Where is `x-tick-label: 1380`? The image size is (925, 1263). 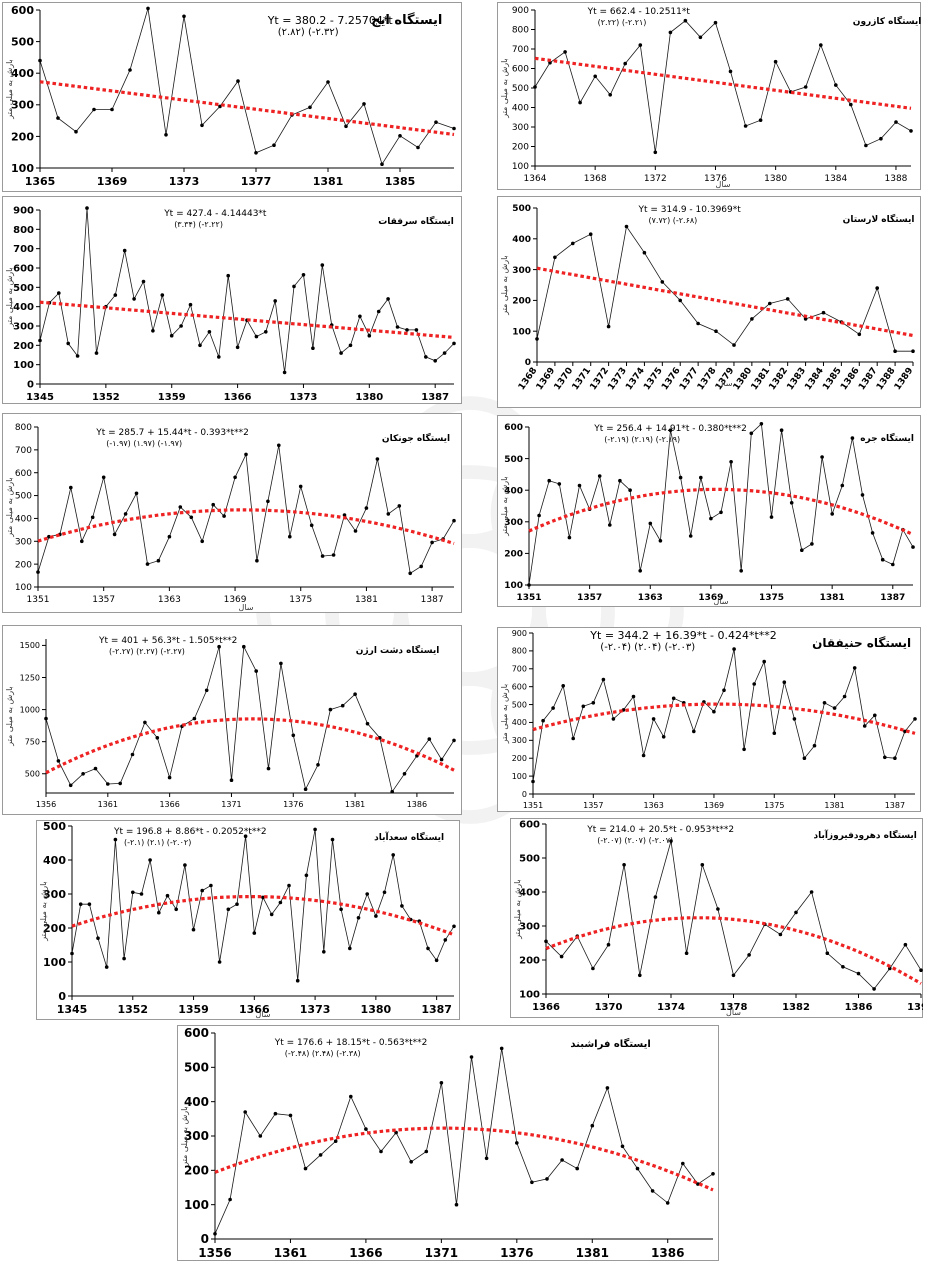 x-tick-label: 1380 is located at coordinates (376, 1009).